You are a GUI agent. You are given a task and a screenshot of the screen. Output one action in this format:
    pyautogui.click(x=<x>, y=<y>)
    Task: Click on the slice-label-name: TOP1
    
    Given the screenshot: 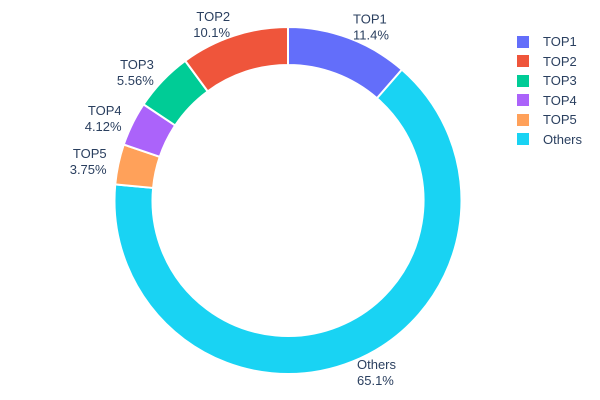 What is the action you would take?
    pyautogui.click(x=370, y=18)
    